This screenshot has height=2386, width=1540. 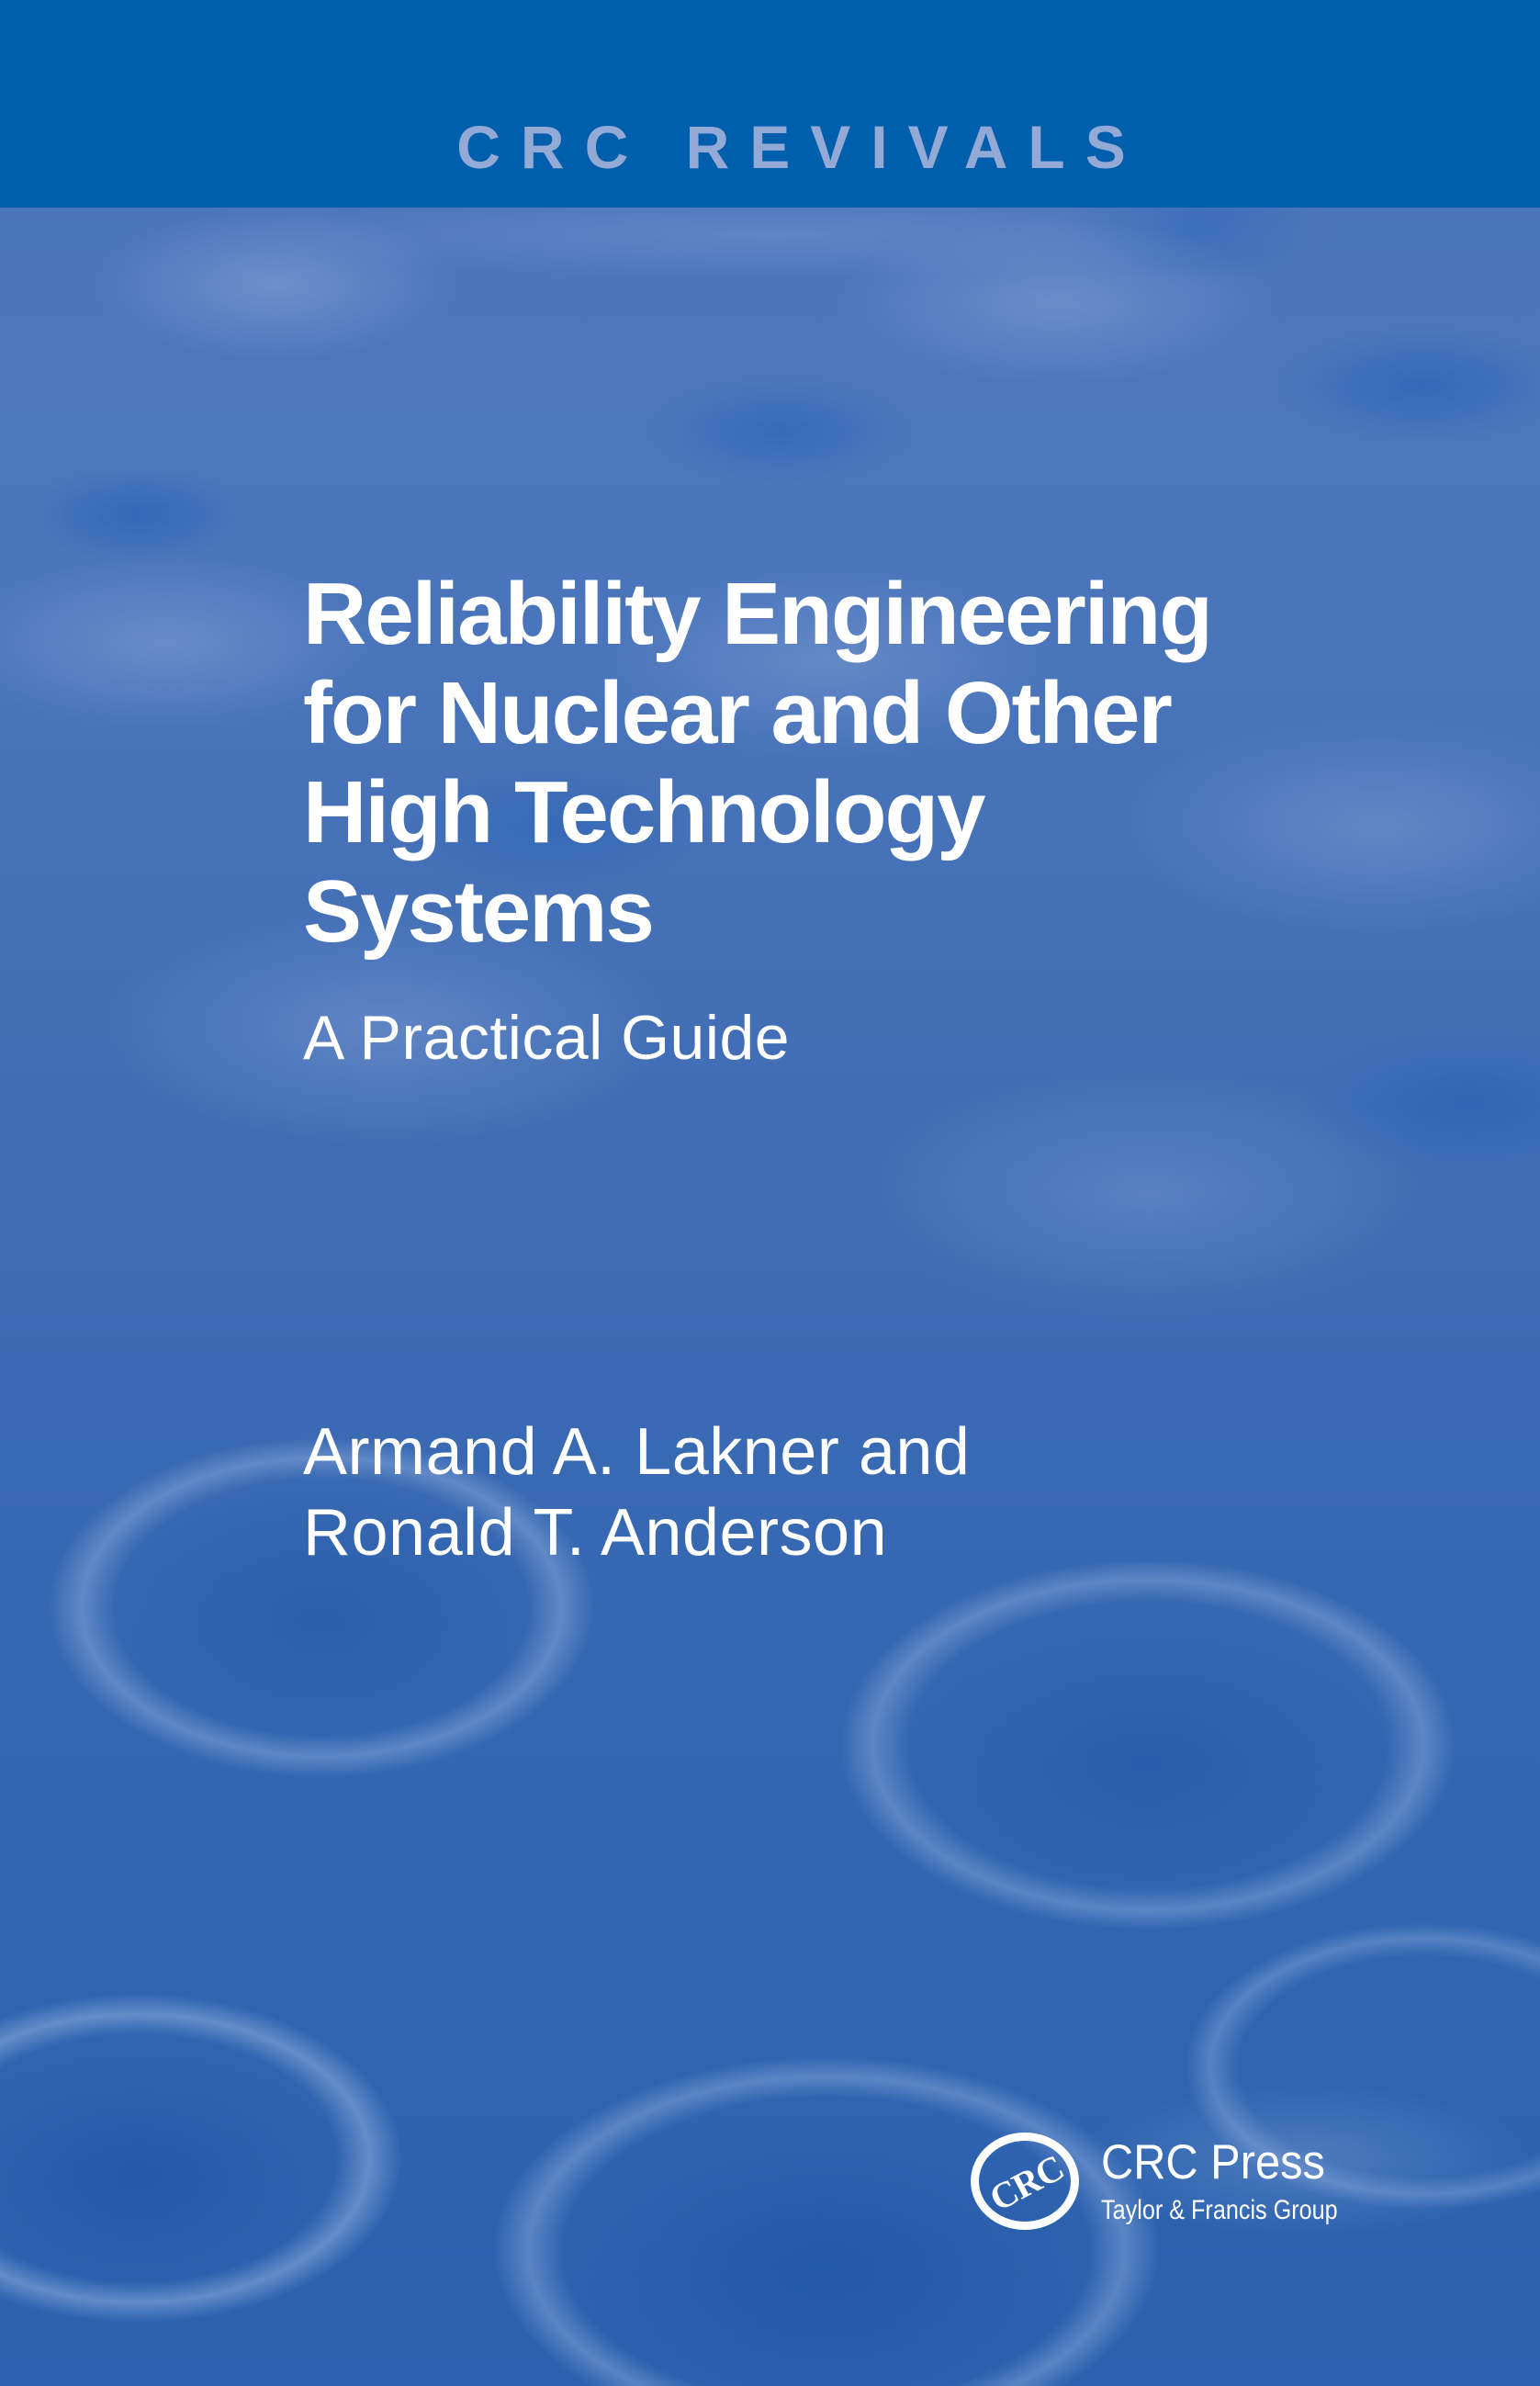 I want to click on author-line-1: Armand A. Lakner and, so click(x=637, y=1452).